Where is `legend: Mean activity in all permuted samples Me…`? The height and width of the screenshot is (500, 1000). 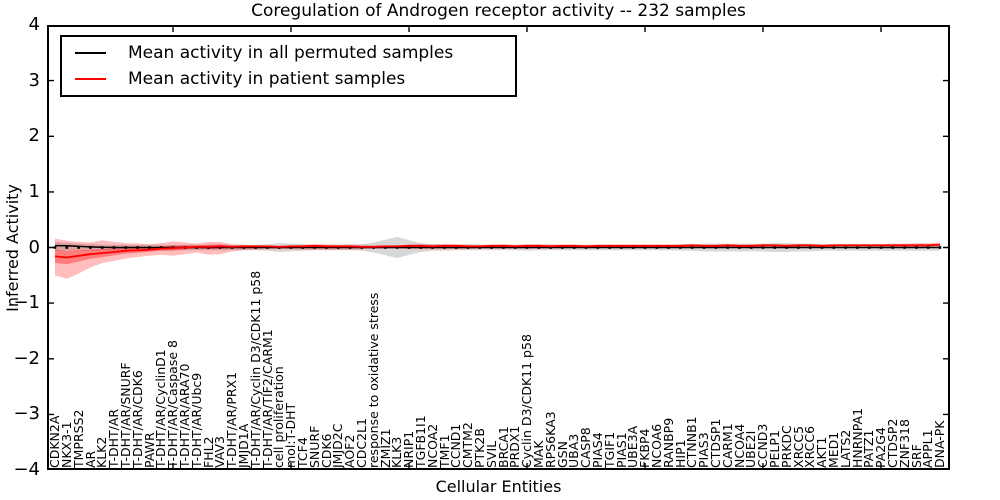 legend: Mean activity in all permuted samples Me… is located at coordinates (288, 66).